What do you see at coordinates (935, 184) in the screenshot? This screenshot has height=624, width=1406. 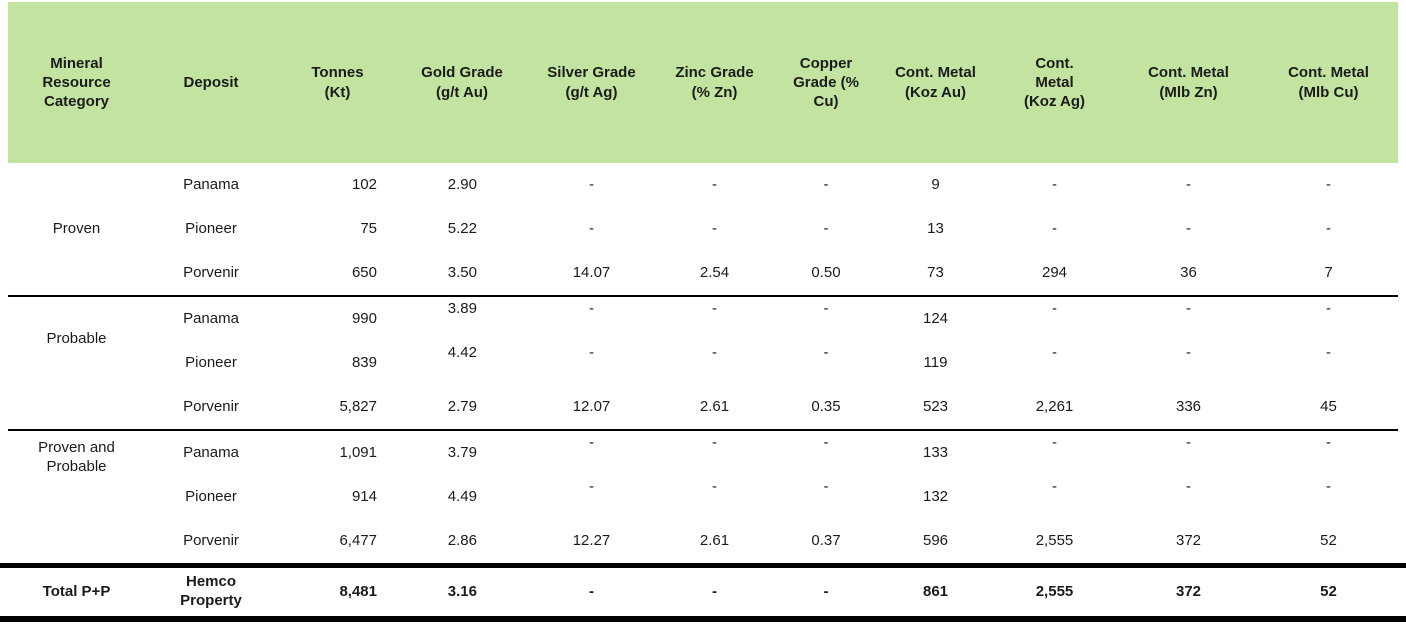 I see `value-cell: 9` at bounding box center [935, 184].